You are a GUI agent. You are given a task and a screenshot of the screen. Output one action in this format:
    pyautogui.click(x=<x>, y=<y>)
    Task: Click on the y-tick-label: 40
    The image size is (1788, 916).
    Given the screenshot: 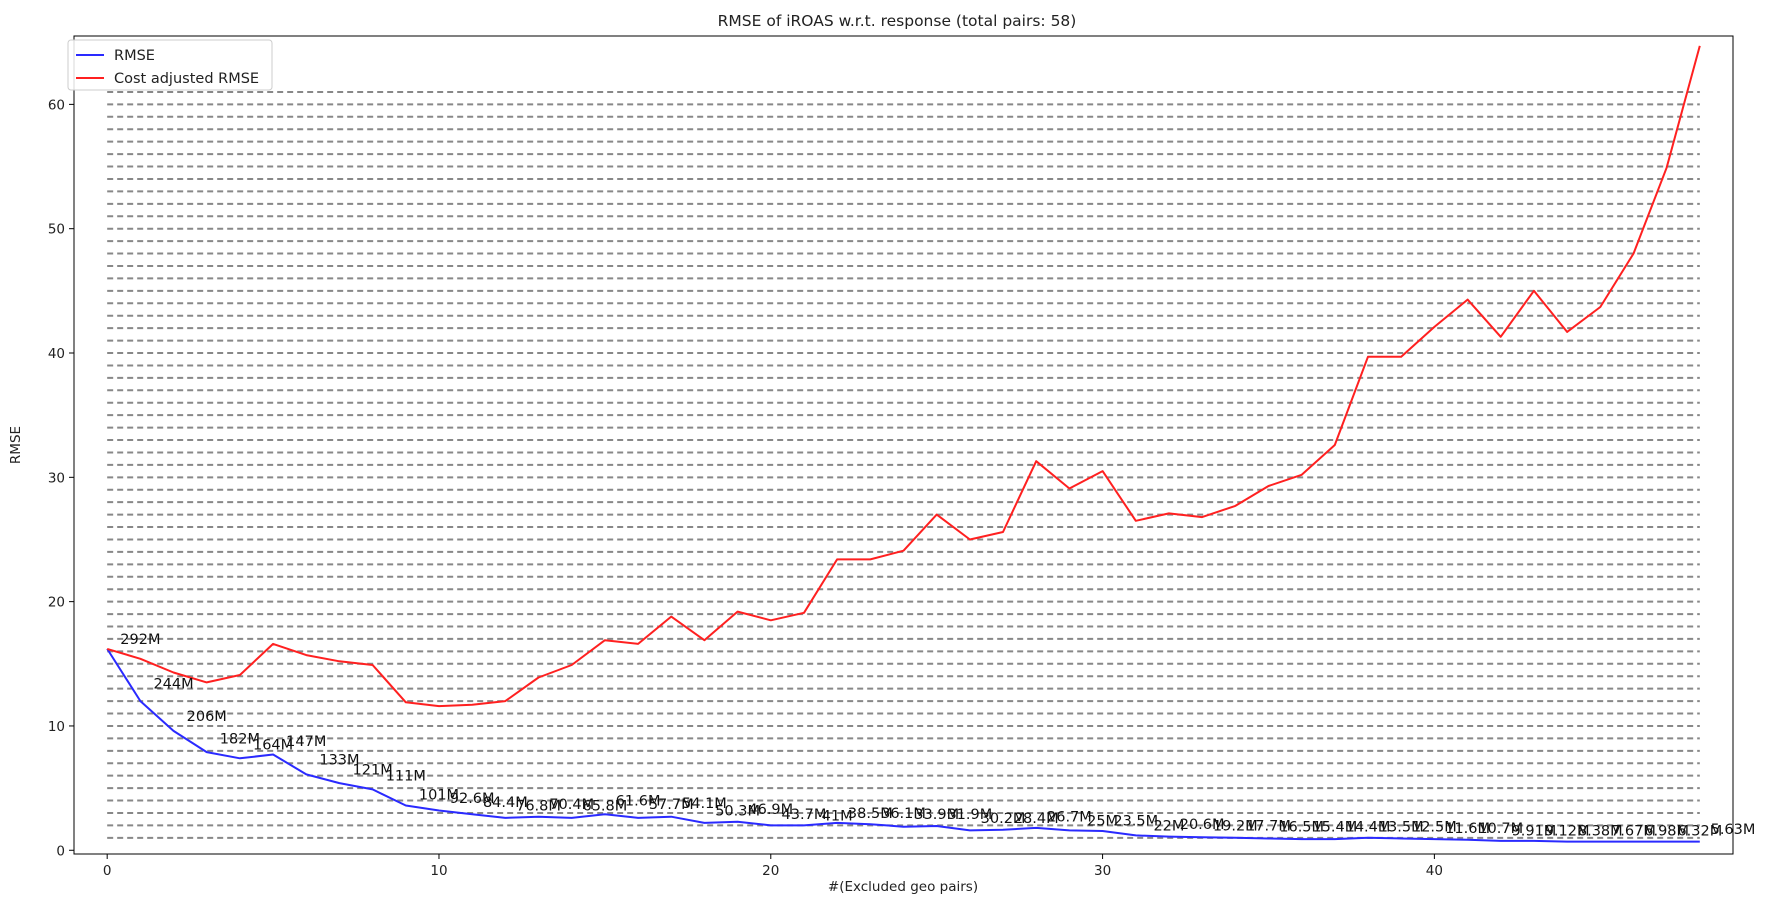 What is the action you would take?
    pyautogui.click(x=56, y=354)
    